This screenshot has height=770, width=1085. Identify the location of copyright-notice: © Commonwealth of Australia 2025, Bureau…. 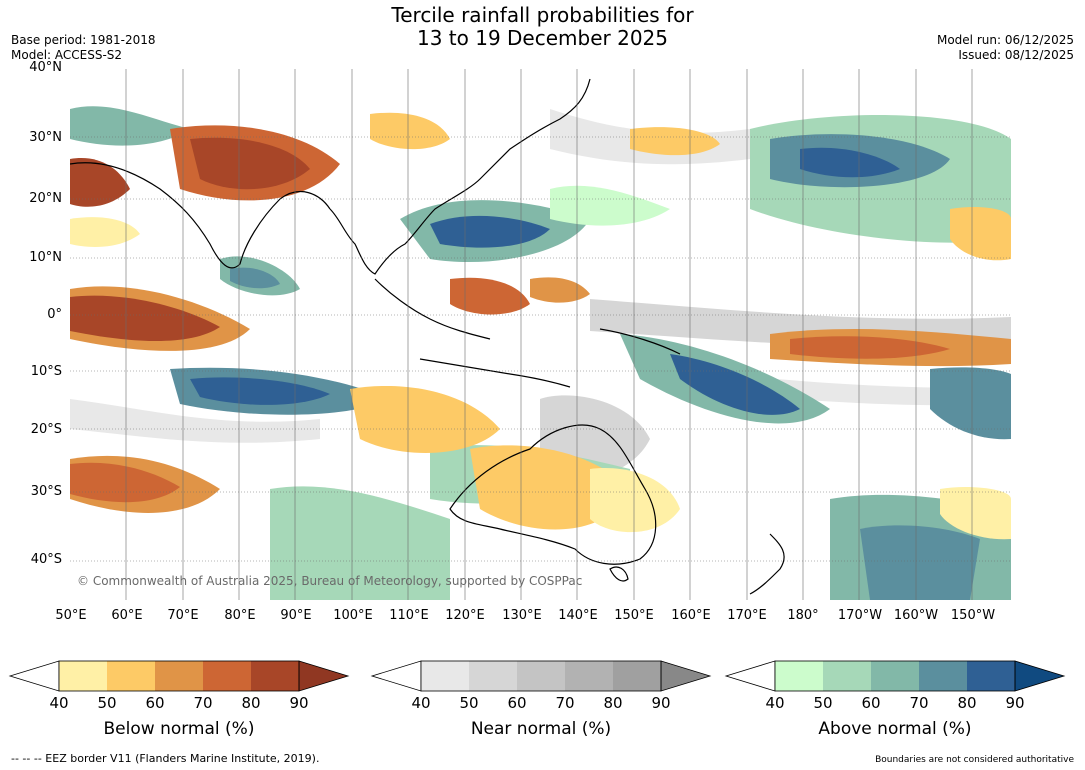
(330, 581).